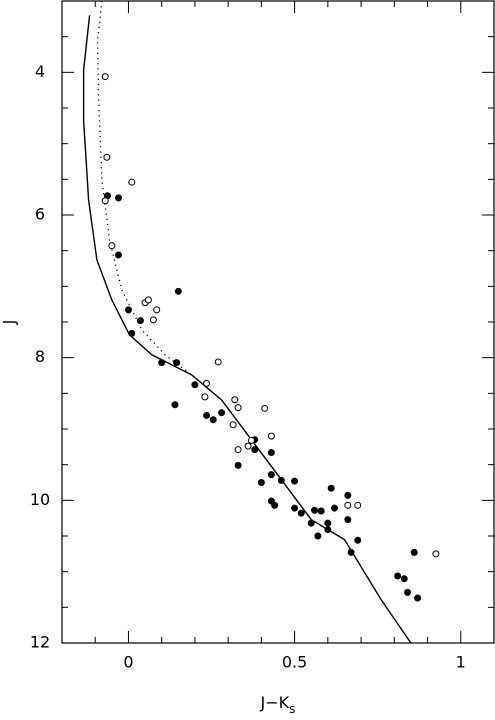 This screenshot has width=495, height=720. What do you see at coordinates (9, 323) in the screenshot?
I see `y-axis-label: J` at bounding box center [9, 323].